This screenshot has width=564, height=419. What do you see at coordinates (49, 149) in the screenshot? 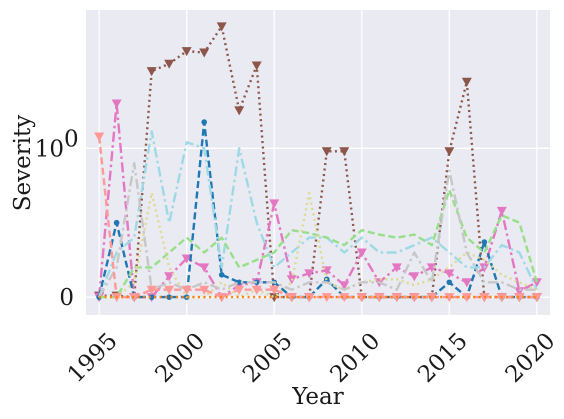
I see `y-tick-label: 10` at bounding box center [49, 149].